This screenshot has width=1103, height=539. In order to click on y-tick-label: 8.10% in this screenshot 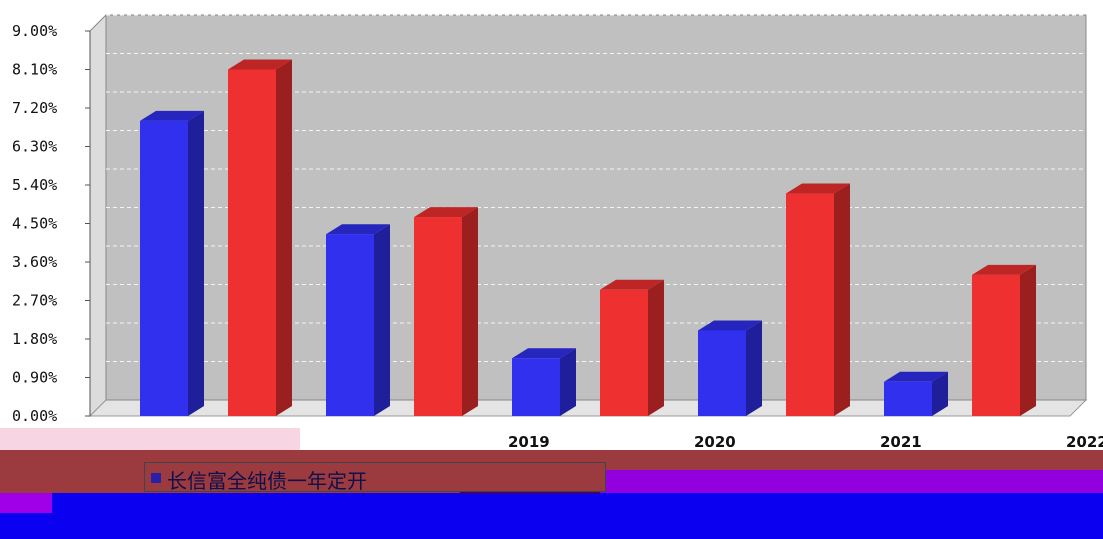, I will do `click(34, 70)`.